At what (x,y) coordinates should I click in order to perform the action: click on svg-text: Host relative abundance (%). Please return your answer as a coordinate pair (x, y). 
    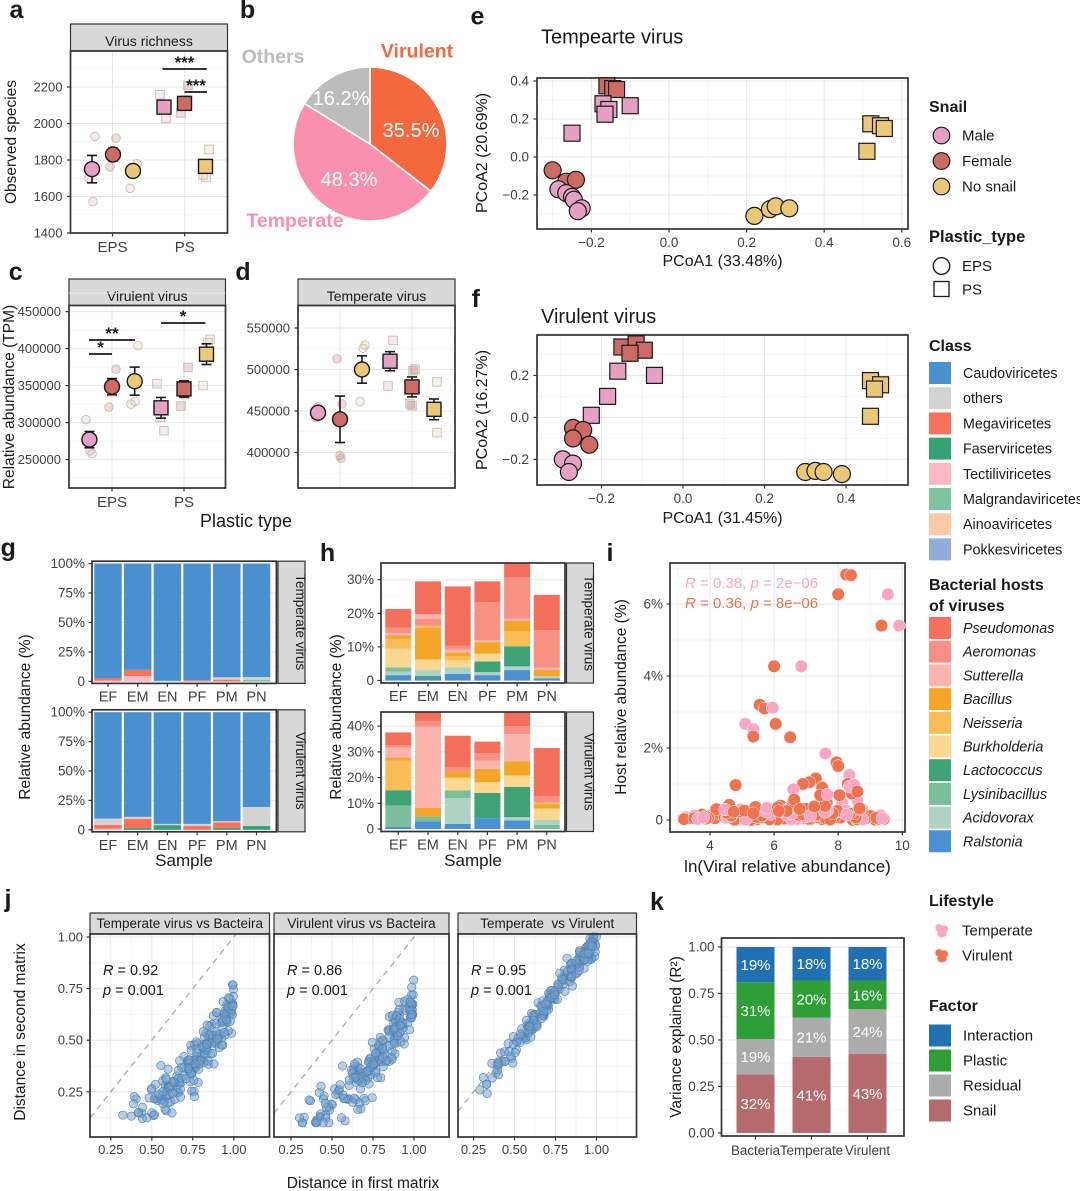
    Looking at the image, I should click on (621, 697).